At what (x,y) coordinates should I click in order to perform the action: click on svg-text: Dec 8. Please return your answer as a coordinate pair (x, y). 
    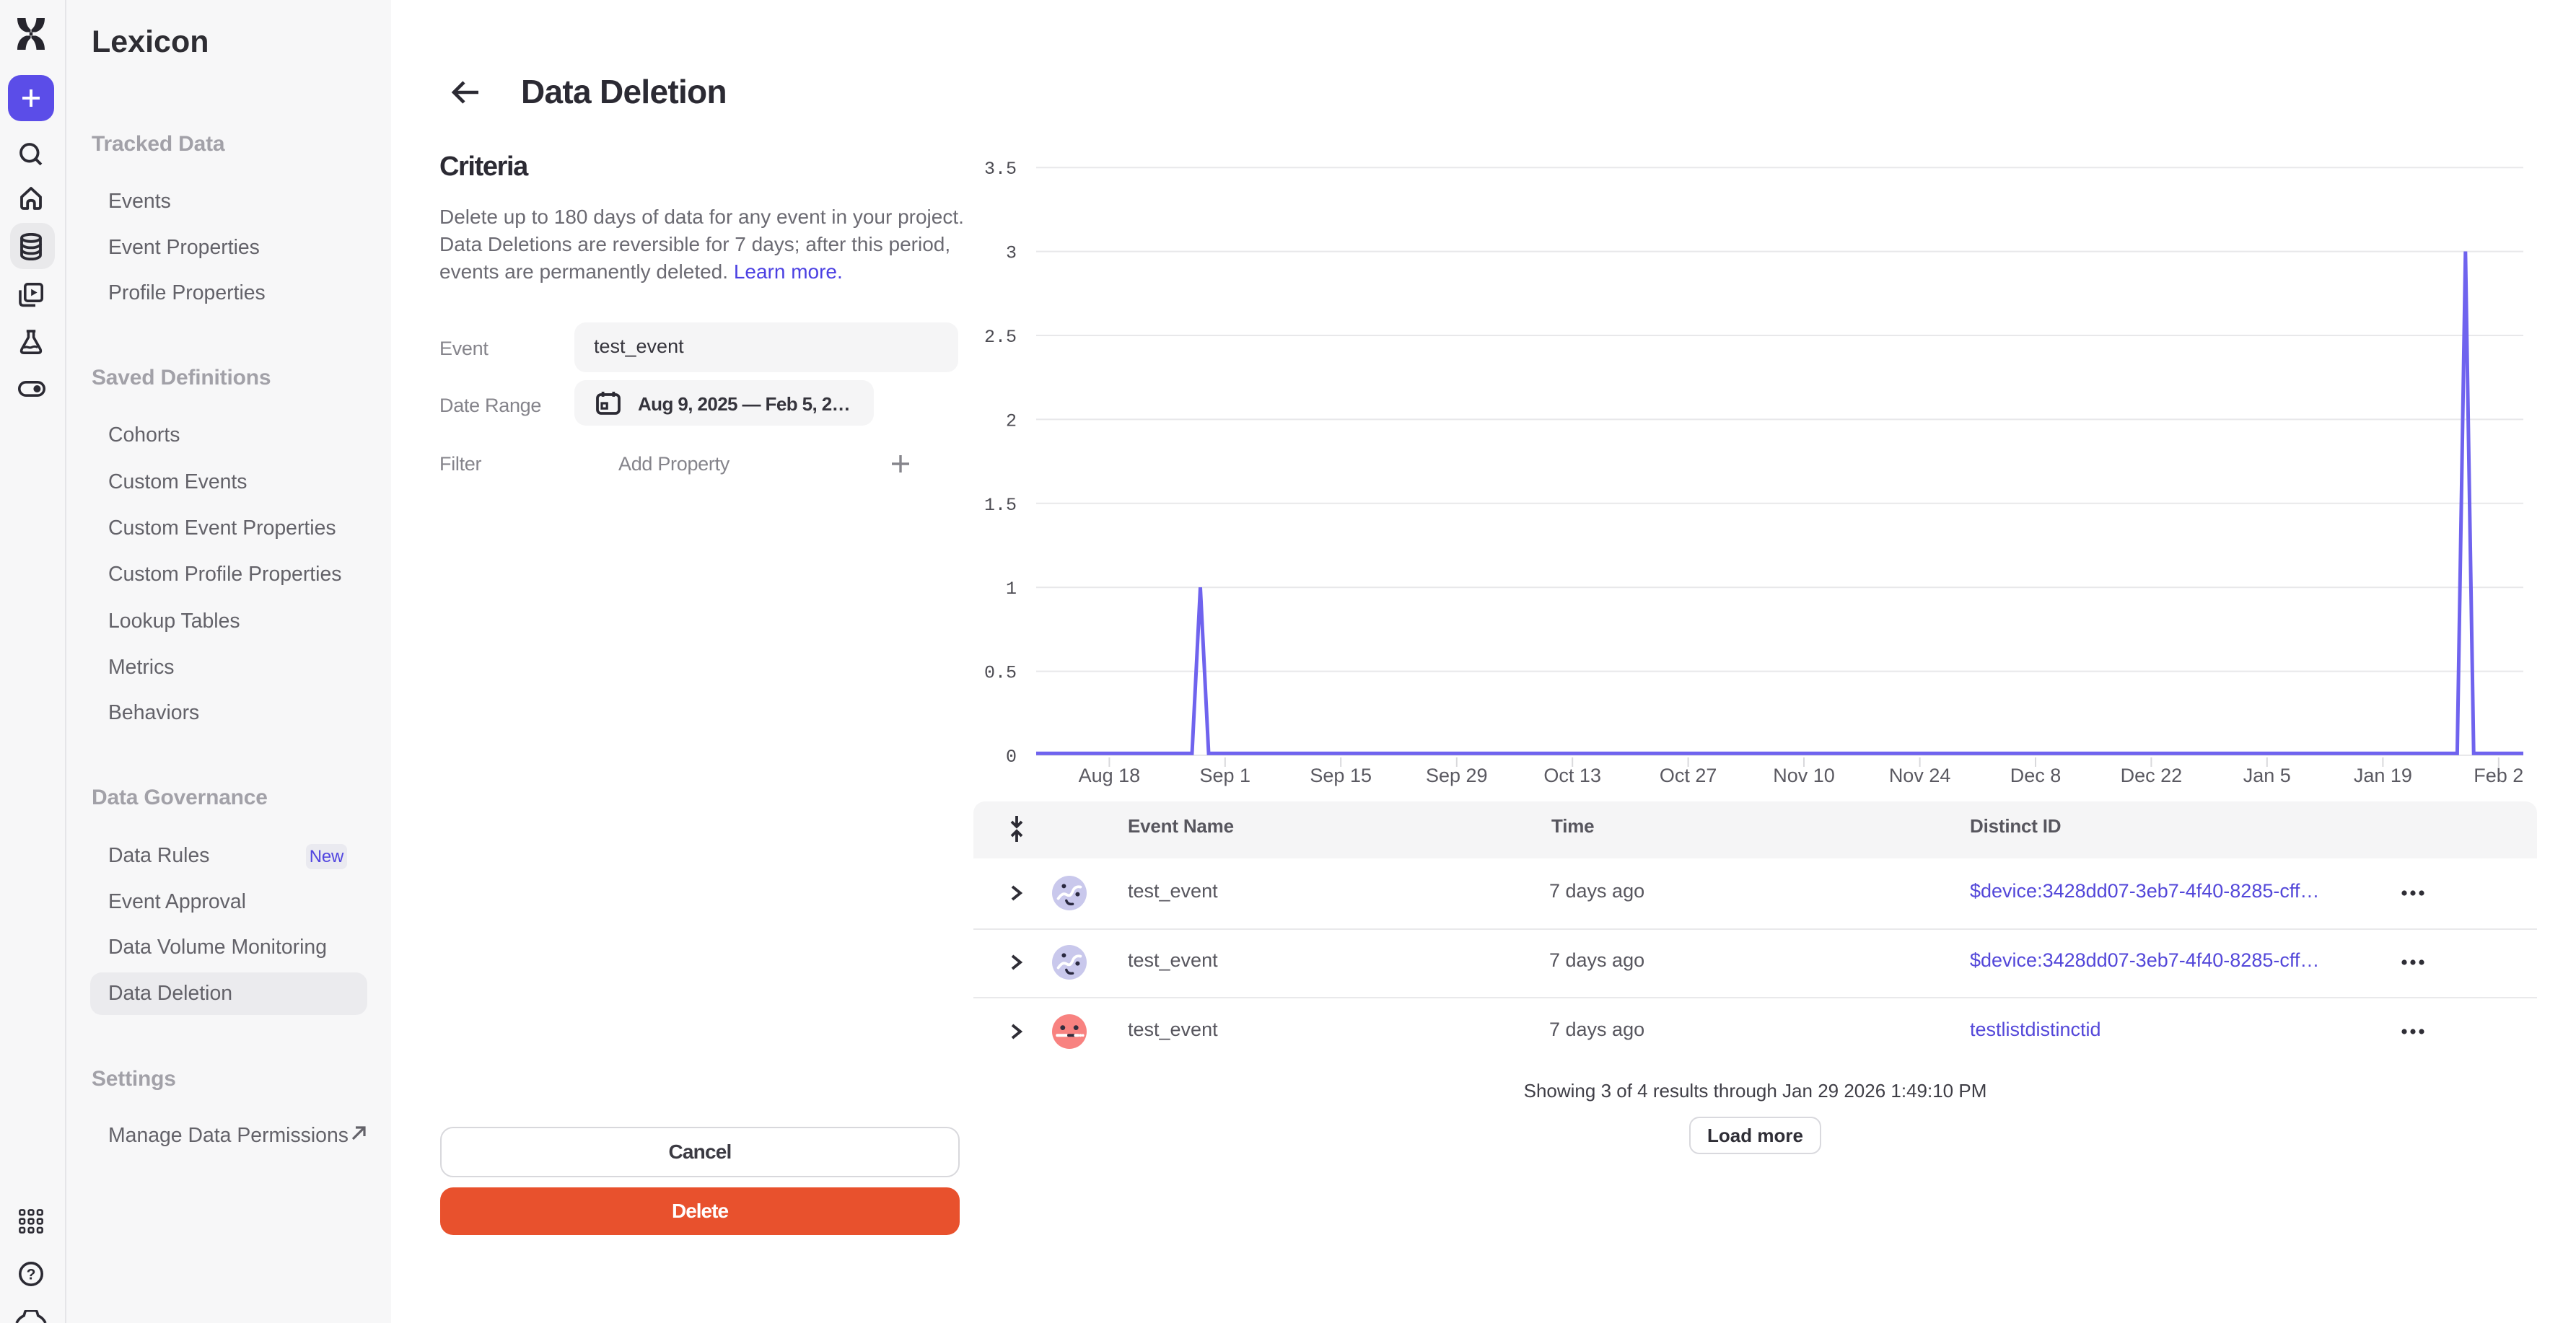
    Looking at the image, I should click on (2036, 775).